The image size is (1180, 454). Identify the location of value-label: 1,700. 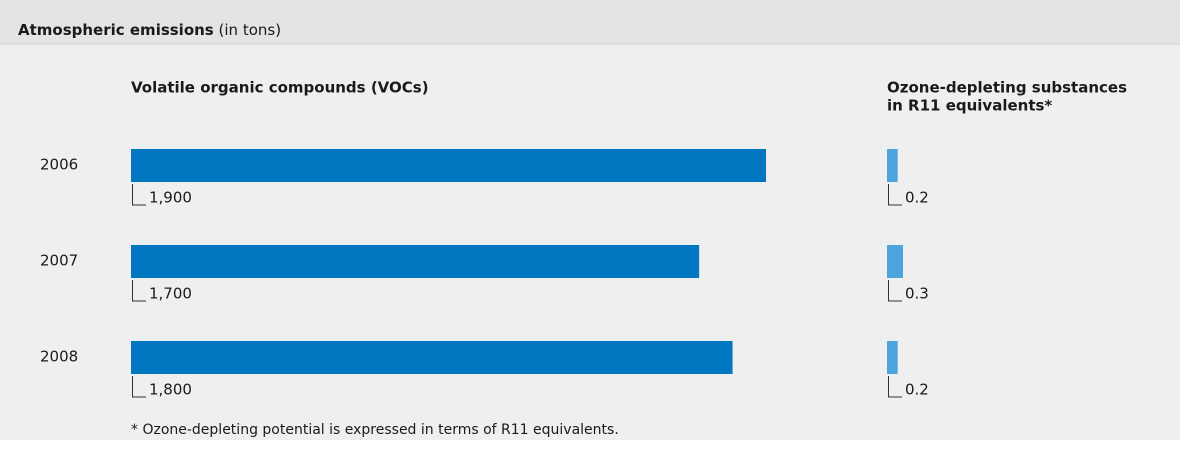
(170, 294).